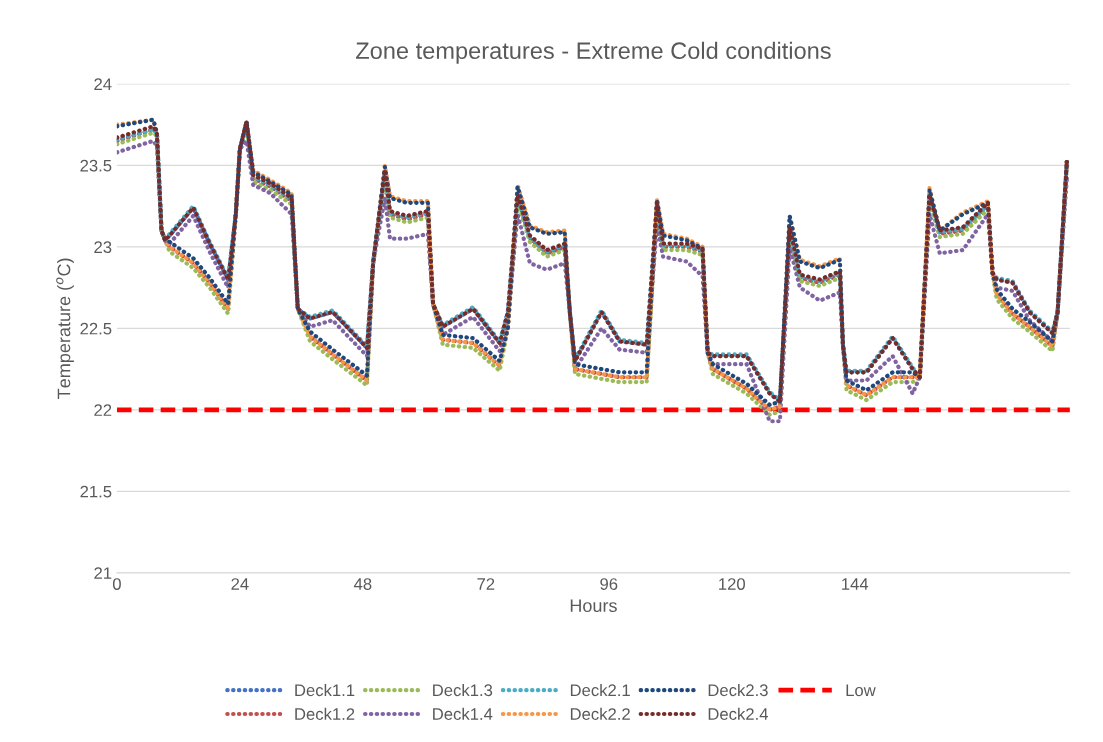 Image resolution: width=1103 pixels, height=742 pixels. What do you see at coordinates (609, 584) in the screenshot?
I see `x-tick-label: 96` at bounding box center [609, 584].